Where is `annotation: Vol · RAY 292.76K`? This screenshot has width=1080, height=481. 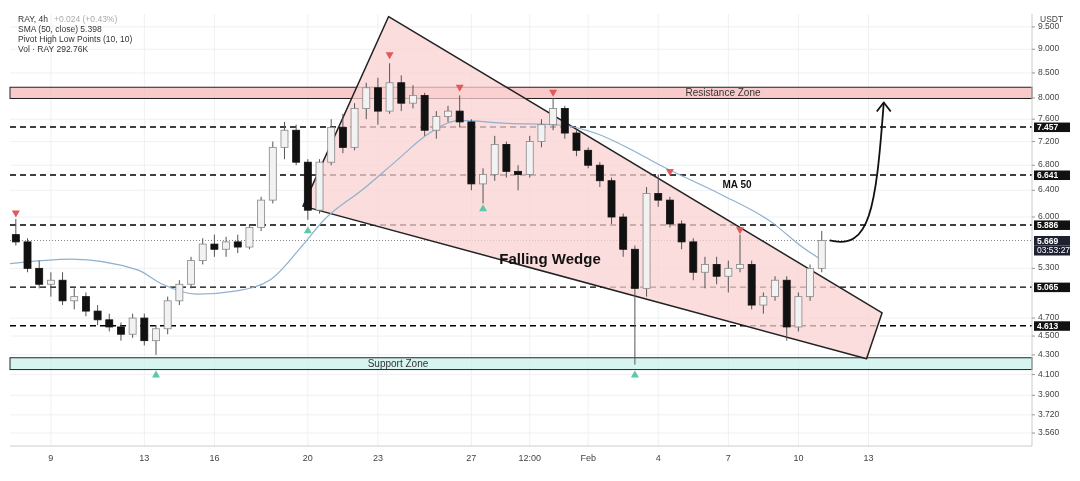 annotation: Vol · RAY 292.76K is located at coordinates (53, 49).